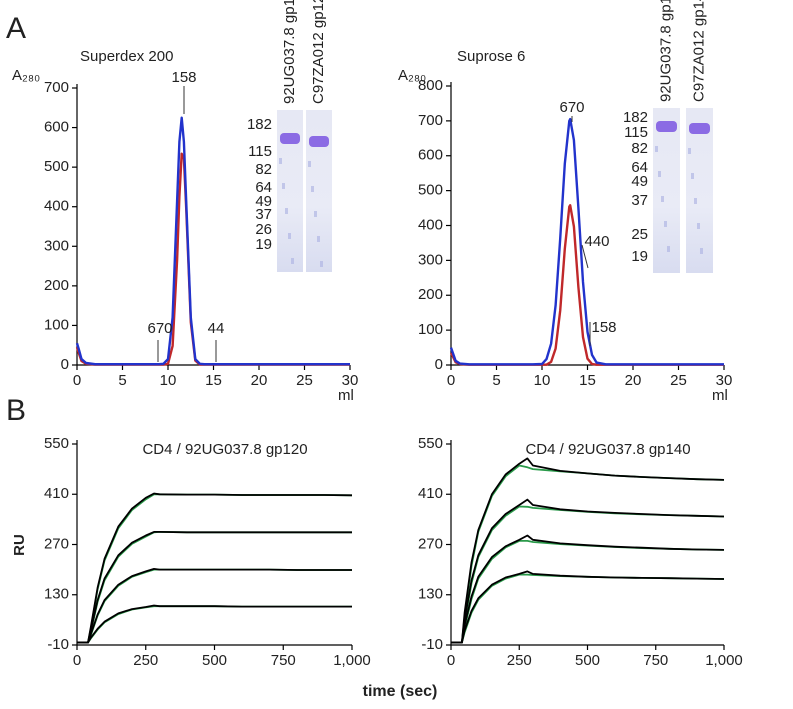  Describe the element at coordinates (400, 691) in the screenshot. I see `x-axis-label: time (sec)` at that location.